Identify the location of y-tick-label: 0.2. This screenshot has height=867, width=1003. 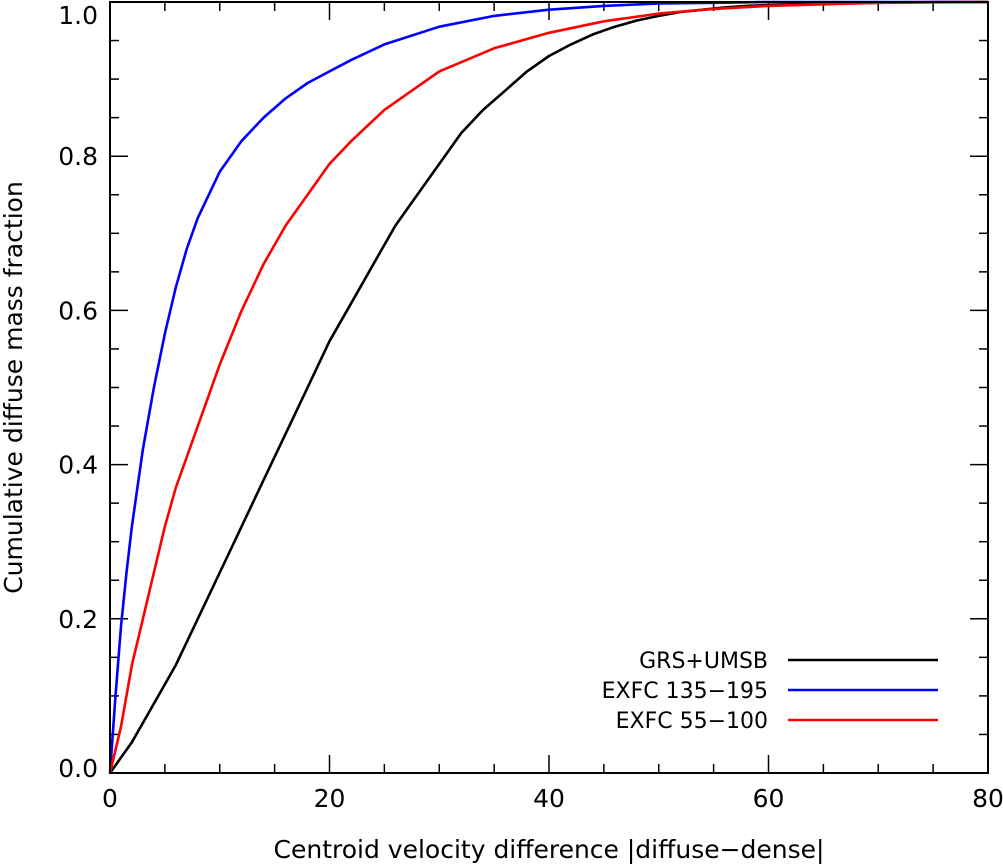
(78, 619).